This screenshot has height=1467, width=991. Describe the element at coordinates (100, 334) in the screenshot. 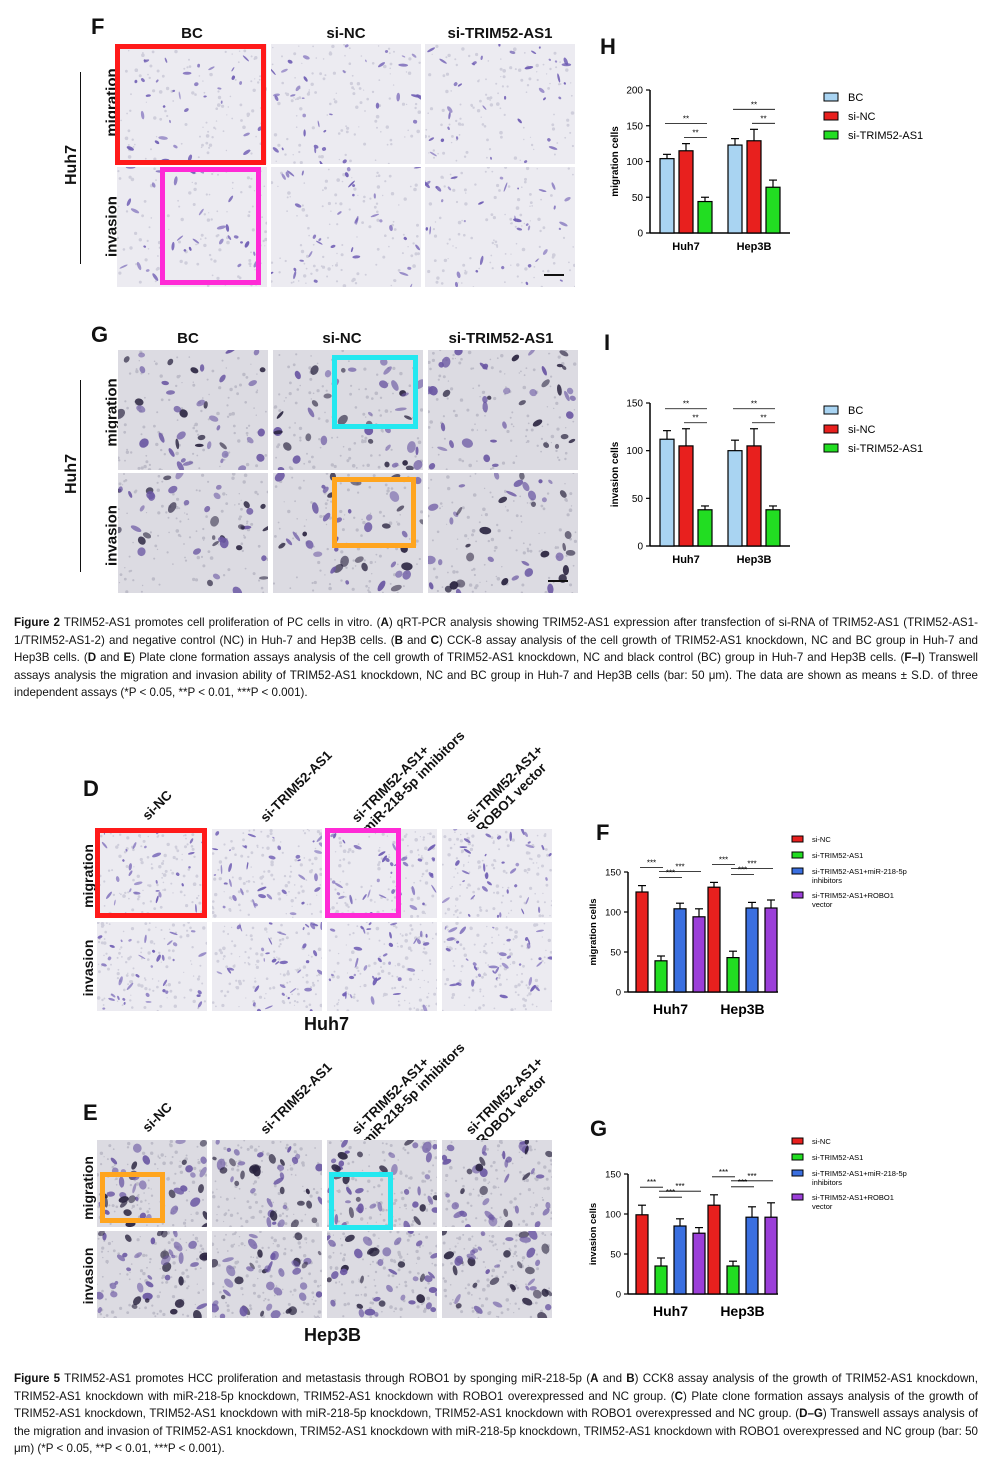

I see `panel-letter-g2: G` at that location.